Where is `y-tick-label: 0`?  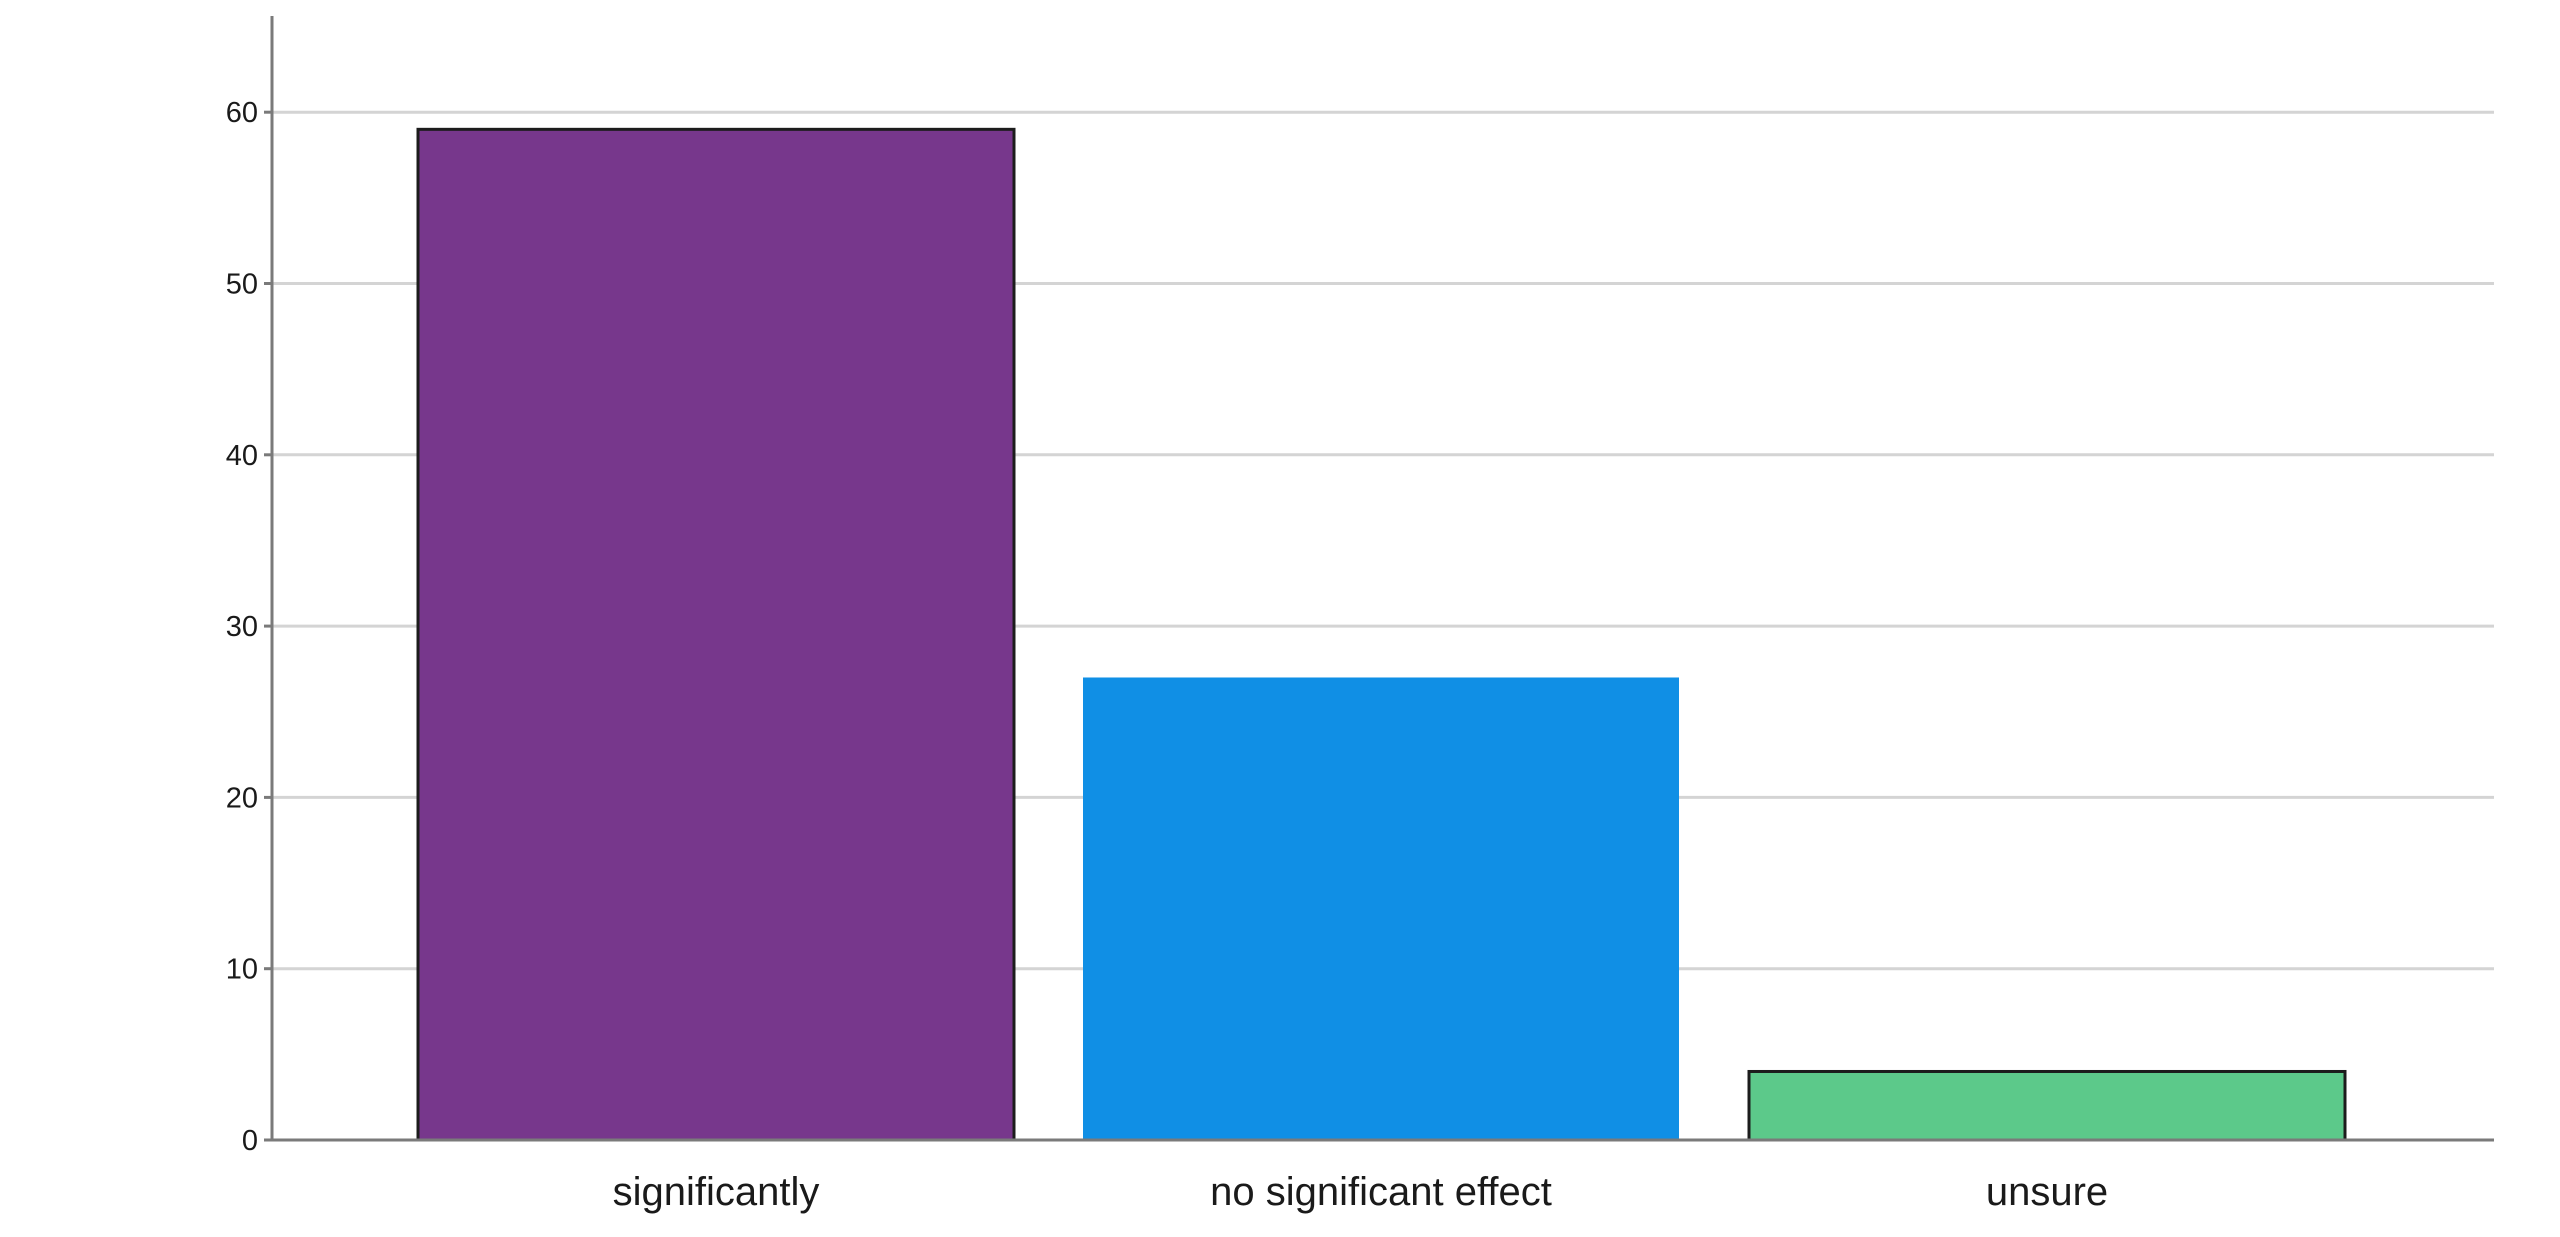
y-tick-label: 0 is located at coordinates (250, 1141).